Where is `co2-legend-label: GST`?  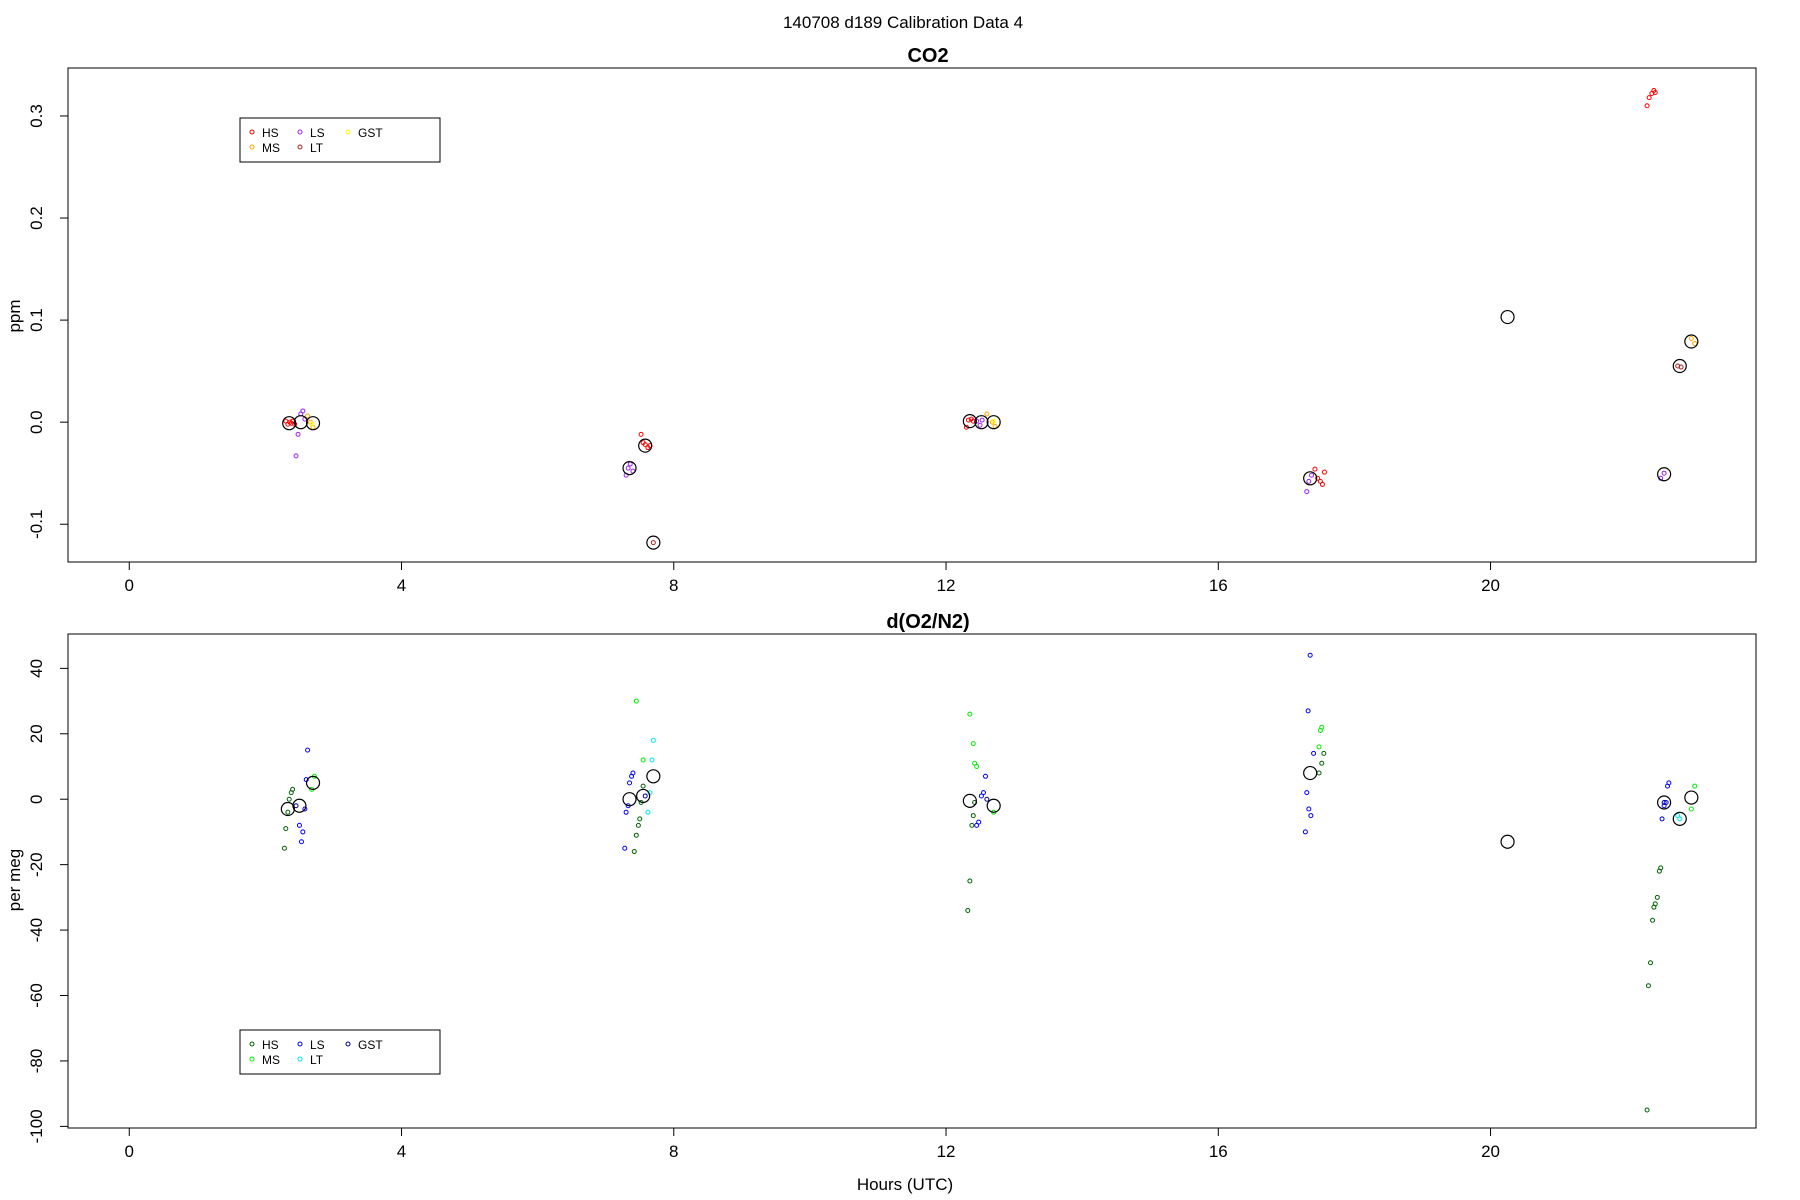 co2-legend-label: GST is located at coordinates (370, 133).